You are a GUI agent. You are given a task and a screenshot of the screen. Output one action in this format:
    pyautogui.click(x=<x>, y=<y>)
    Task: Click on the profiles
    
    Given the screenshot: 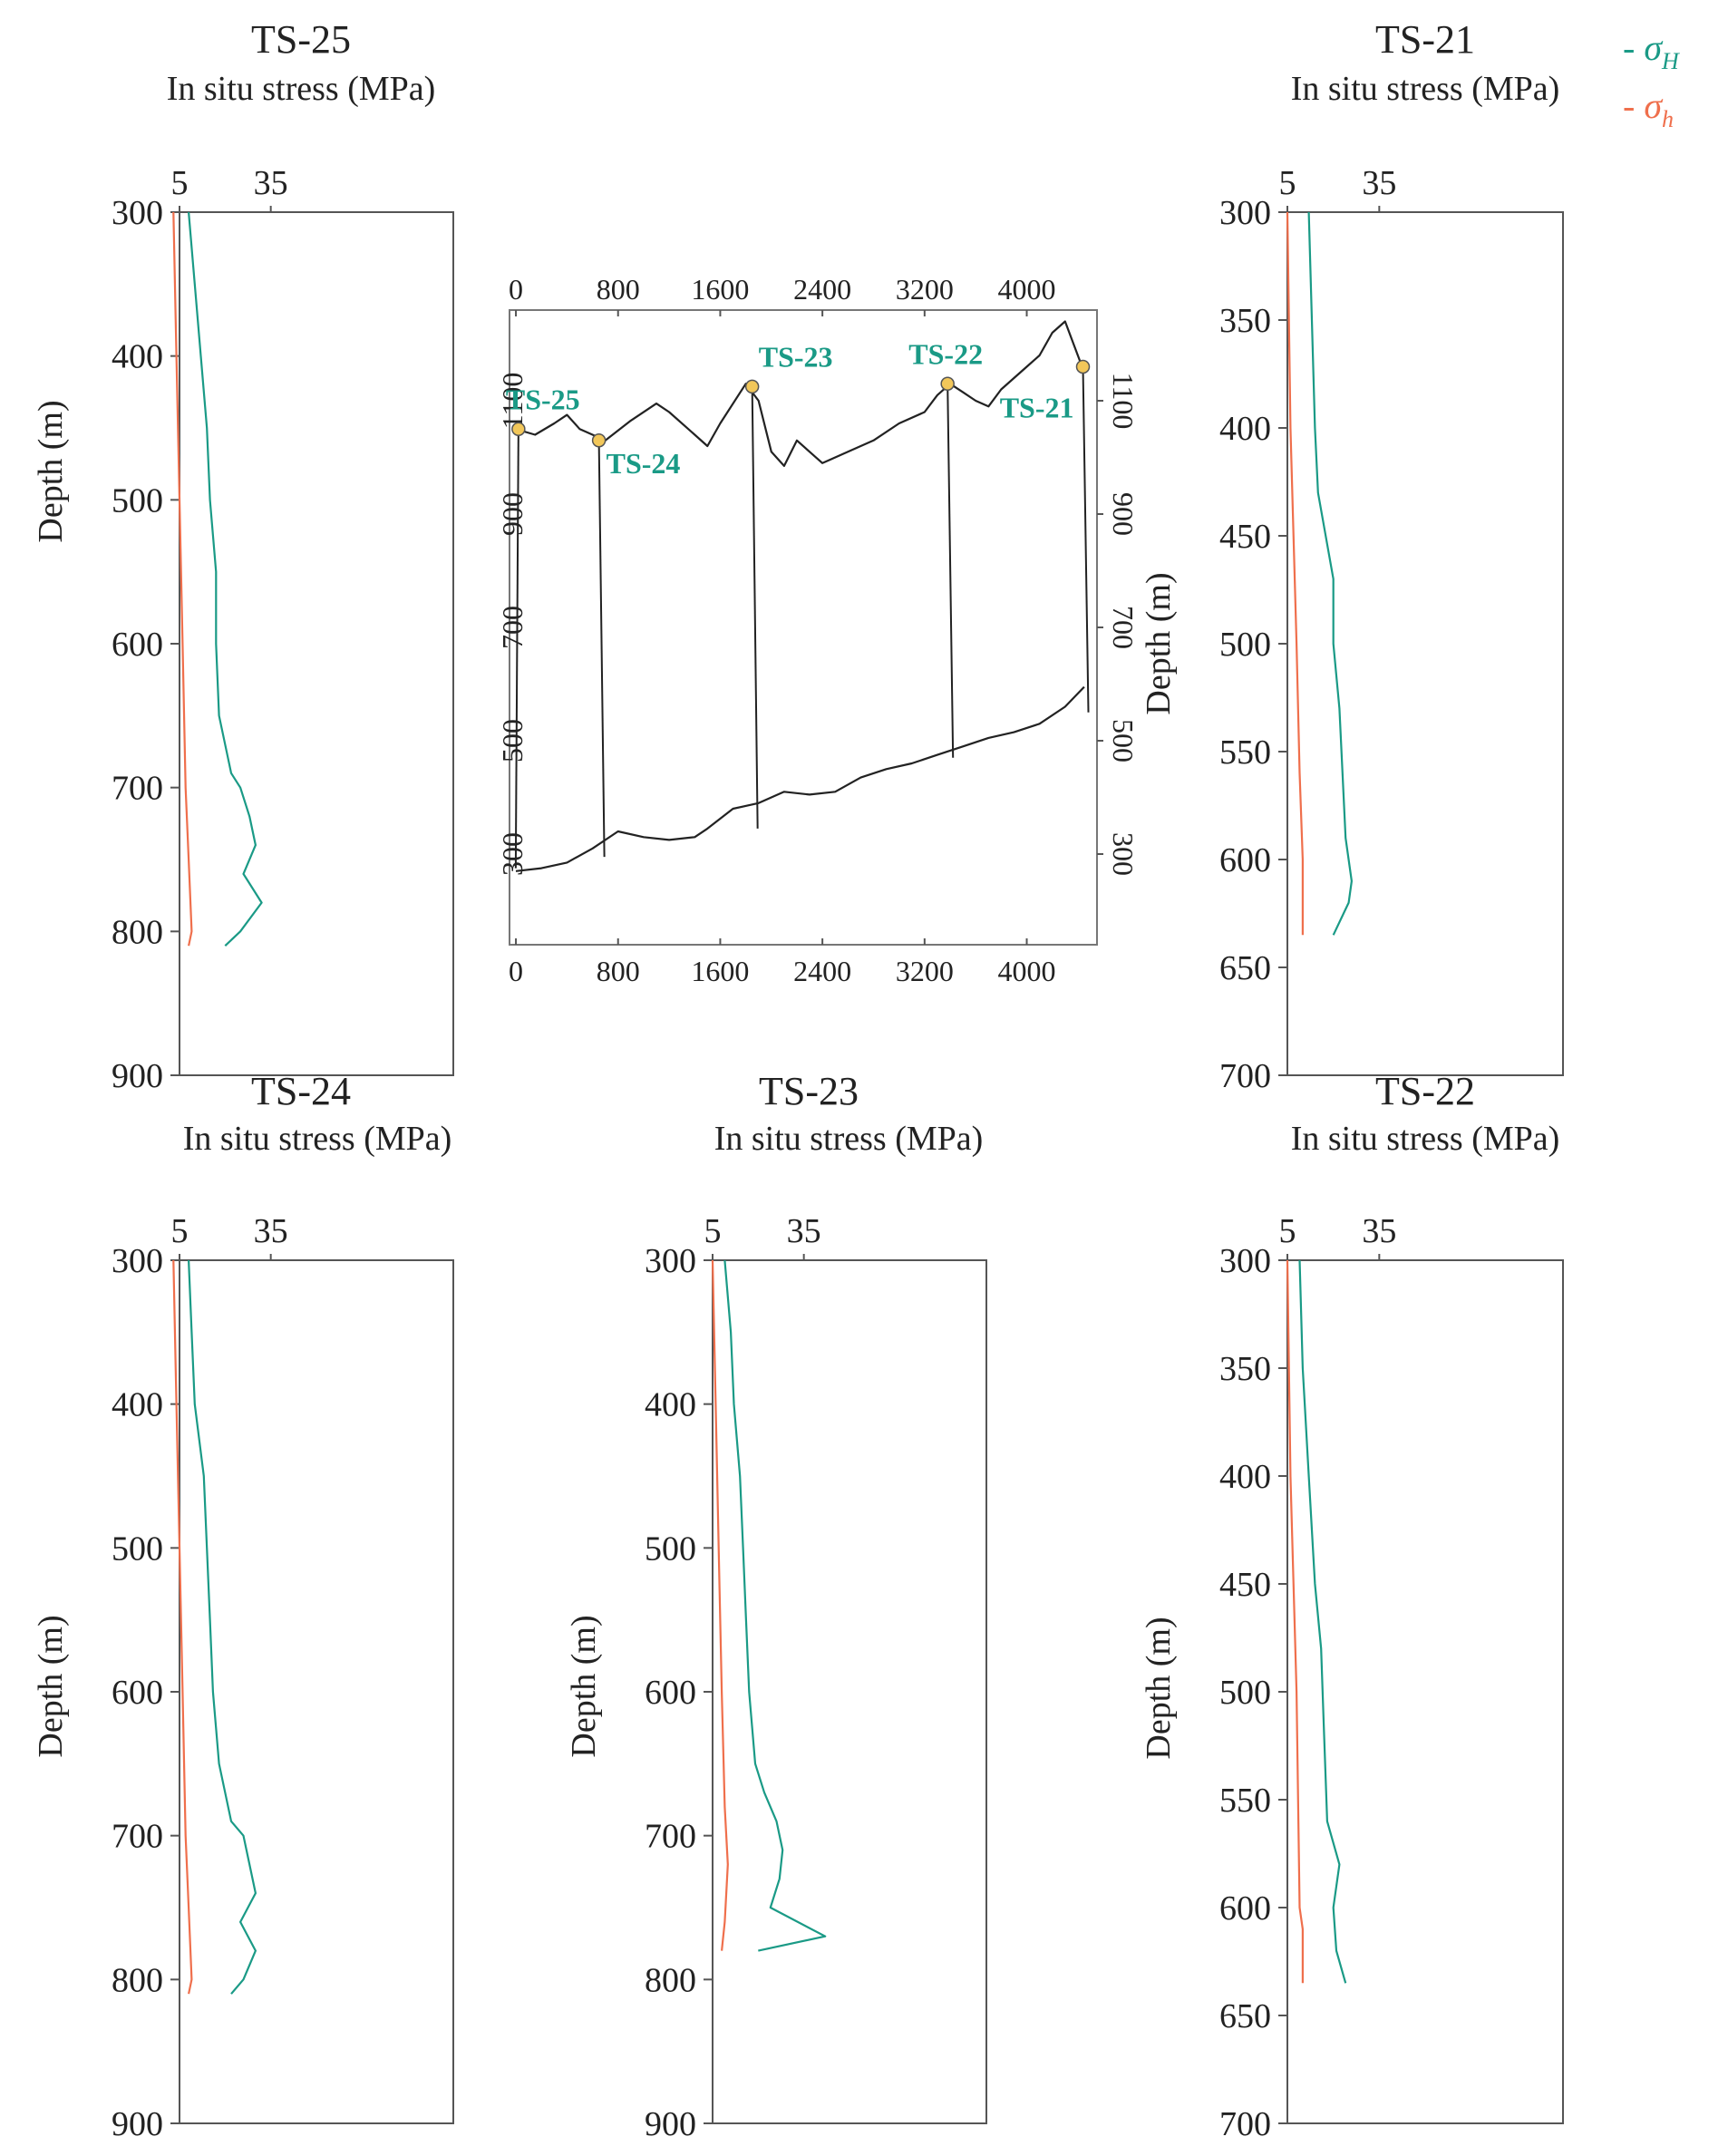 What is the action you would take?
    pyautogui.click(x=800, y=596)
    